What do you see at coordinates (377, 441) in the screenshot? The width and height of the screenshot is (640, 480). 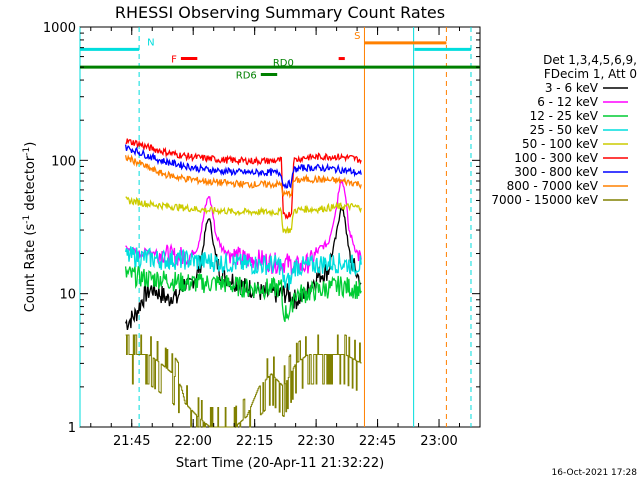 I see `x-tick-label: 22:45` at bounding box center [377, 441].